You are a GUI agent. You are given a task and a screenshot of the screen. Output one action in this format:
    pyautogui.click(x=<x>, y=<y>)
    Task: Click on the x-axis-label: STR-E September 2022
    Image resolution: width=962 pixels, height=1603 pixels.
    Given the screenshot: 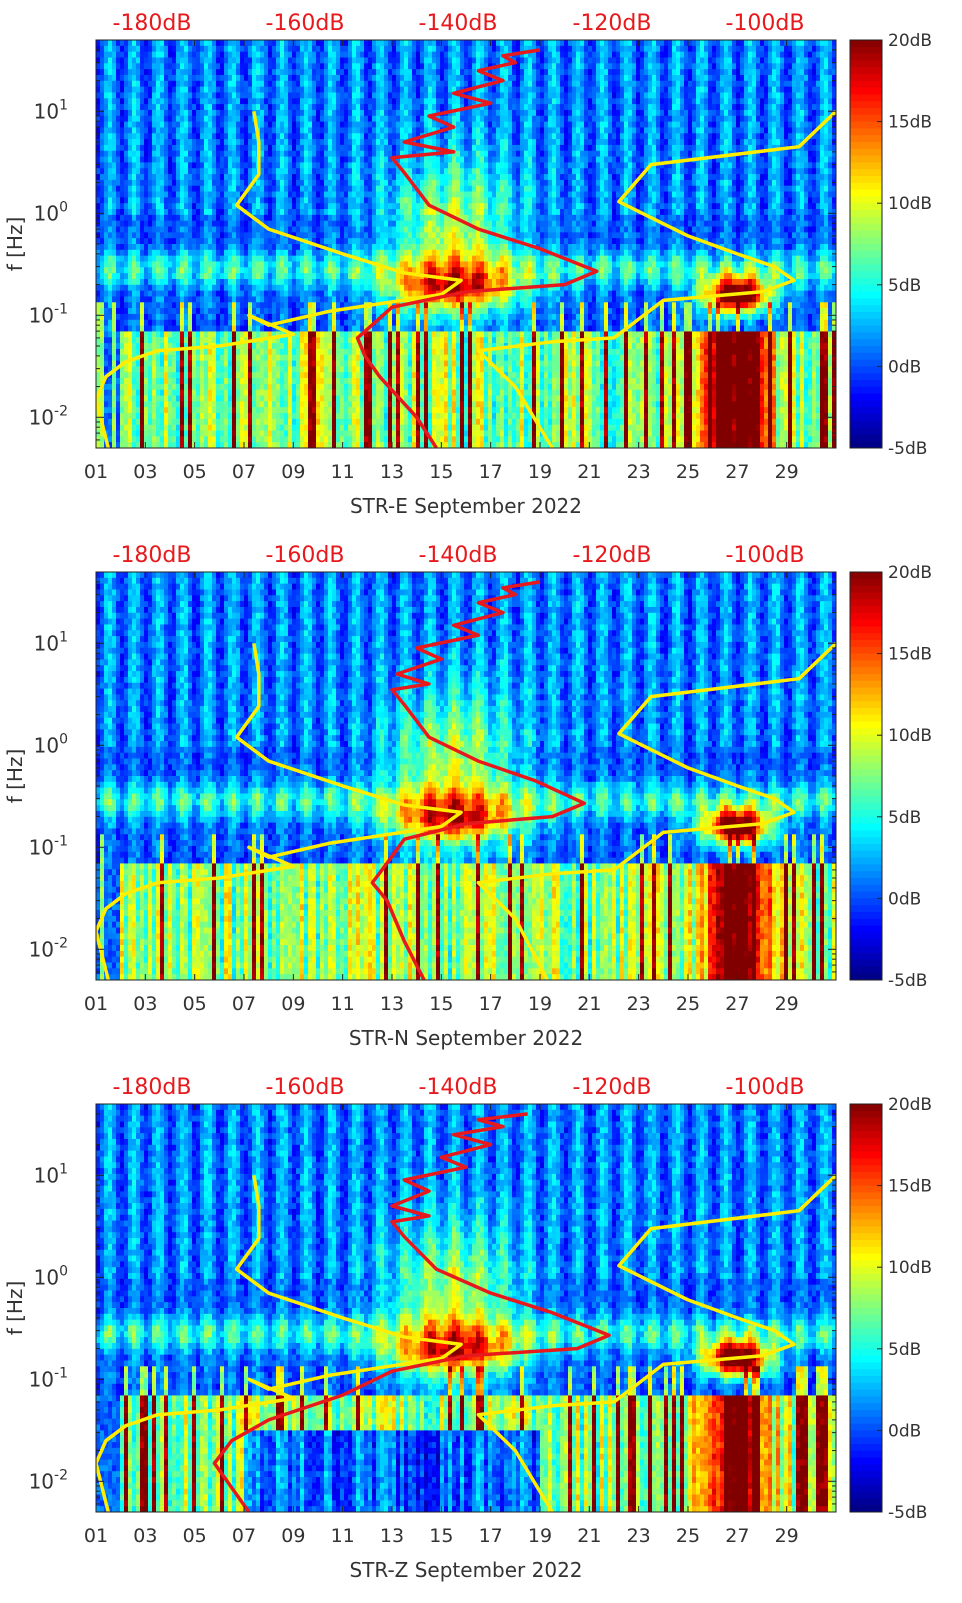 What is the action you would take?
    pyautogui.click(x=466, y=506)
    